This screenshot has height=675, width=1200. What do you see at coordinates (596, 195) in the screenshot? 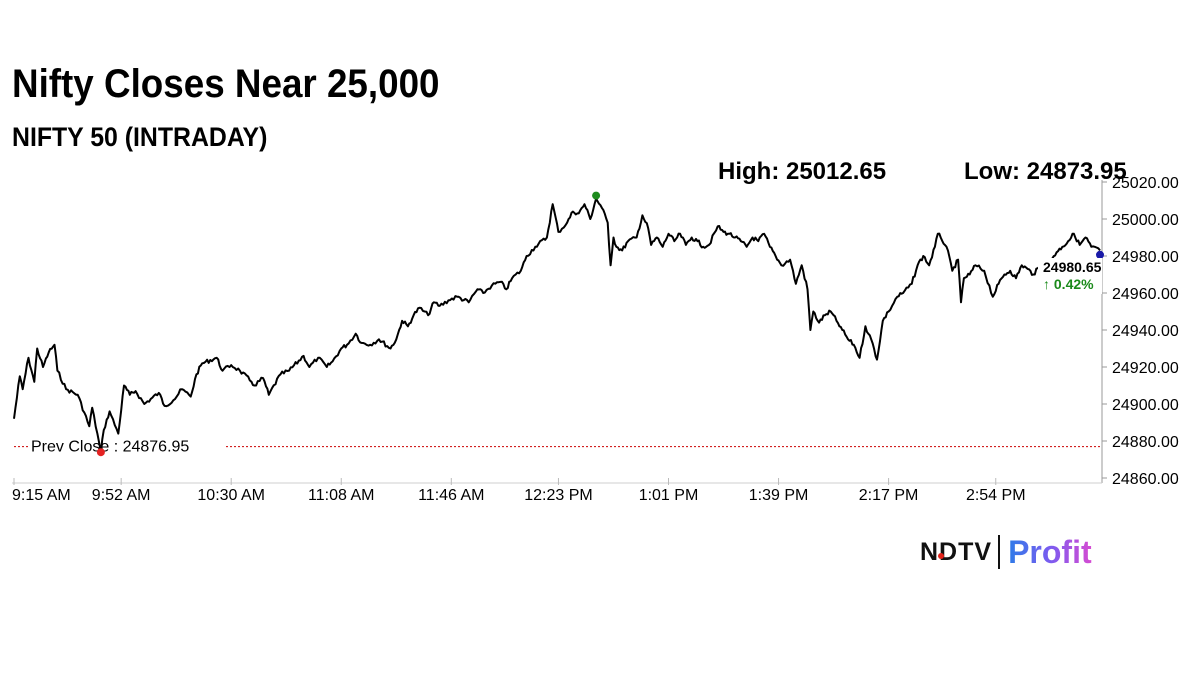
I see `high-marker` at bounding box center [596, 195].